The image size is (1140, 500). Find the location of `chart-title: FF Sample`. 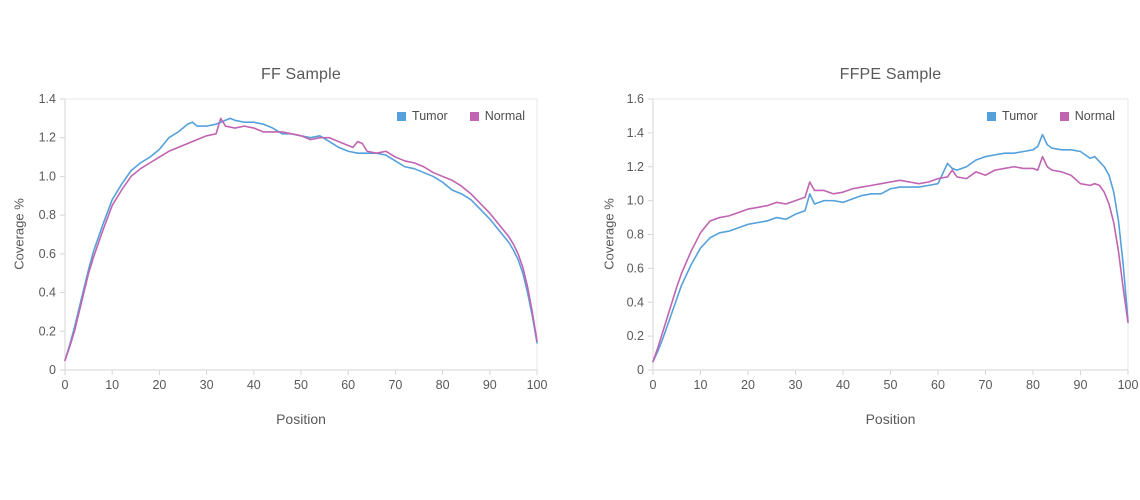

chart-title: FF Sample is located at coordinates (301, 74).